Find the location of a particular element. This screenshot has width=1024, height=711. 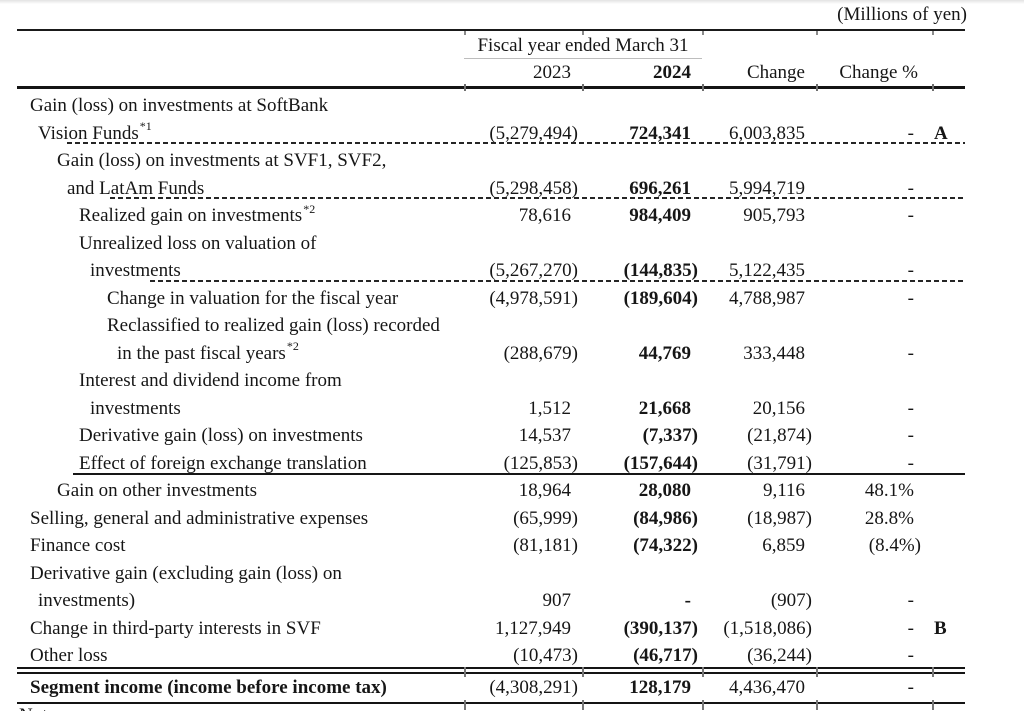

cell-marker: B is located at coordinates (940, 628).